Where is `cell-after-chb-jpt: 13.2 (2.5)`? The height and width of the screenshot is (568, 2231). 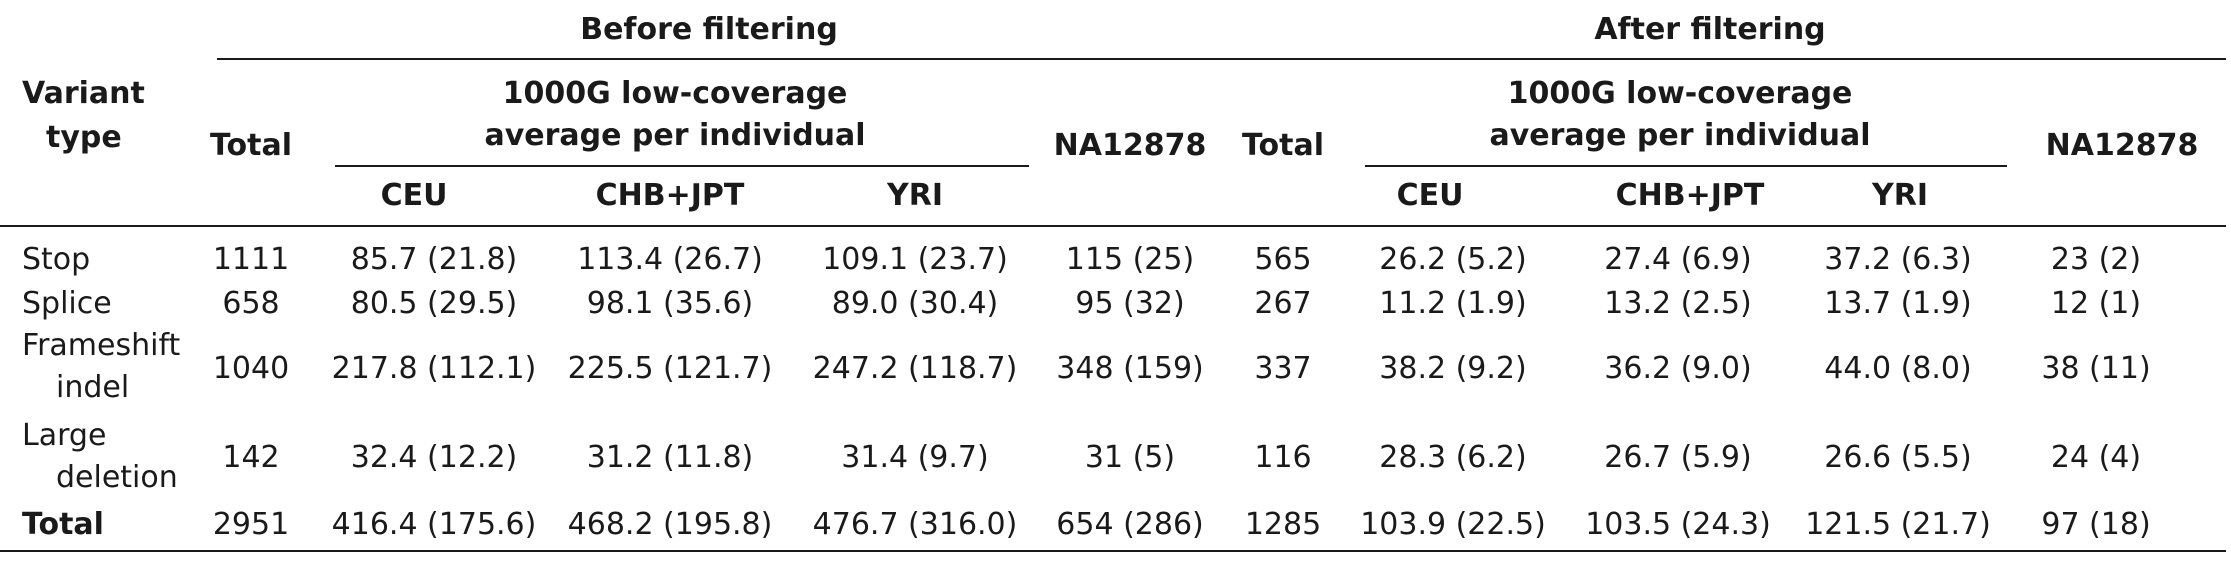 cell-after-chb-jpt: 13.2 (2.5) is located at coordinates (1678, 303).